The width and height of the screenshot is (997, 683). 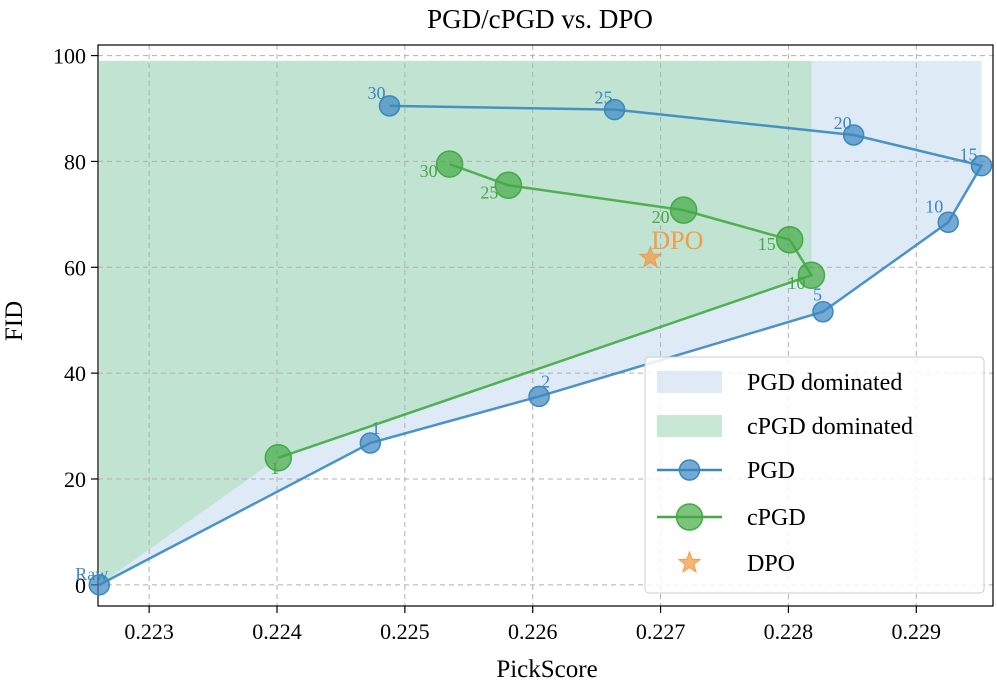 What do you see at coordinates (375, 428) in the screenshot?
I see `pgd-point-label: 1` at bounding box center [375, 428].